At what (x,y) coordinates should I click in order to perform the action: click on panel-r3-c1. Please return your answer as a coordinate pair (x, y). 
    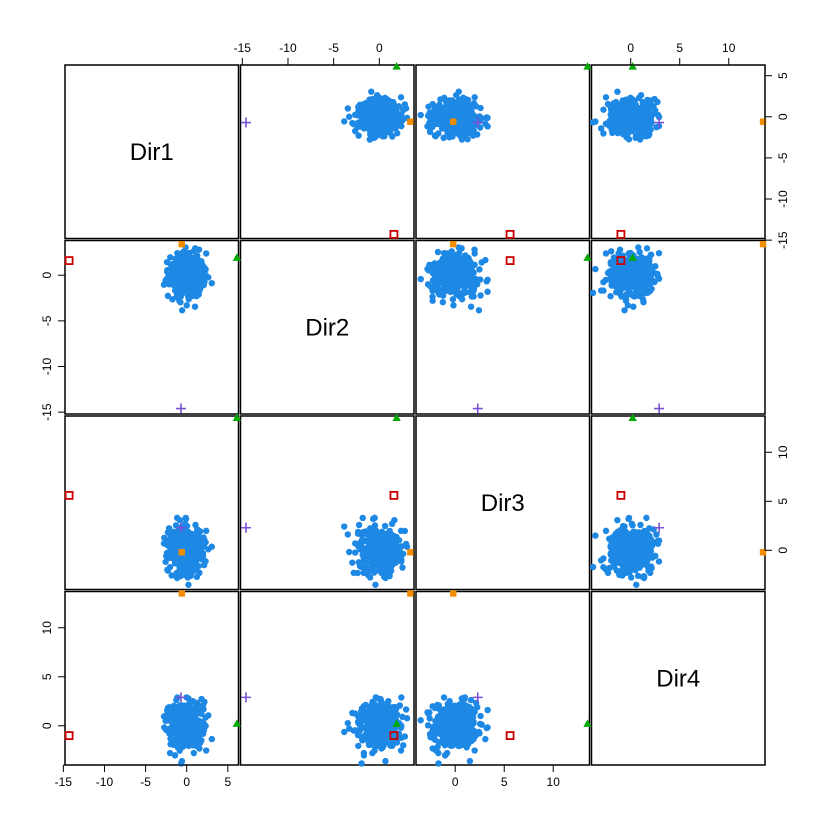
    Looking at the image, I should click on (152, 503).